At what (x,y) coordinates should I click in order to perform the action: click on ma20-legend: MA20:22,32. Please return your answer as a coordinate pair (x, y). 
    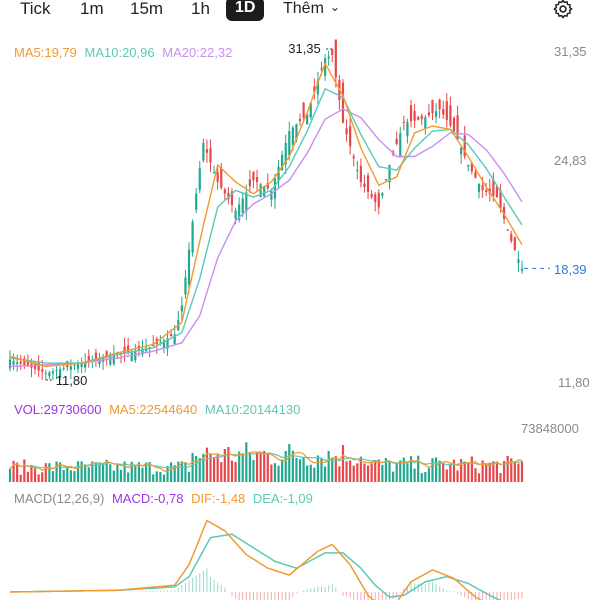
    Looking at the image, I should click on (197, 52).